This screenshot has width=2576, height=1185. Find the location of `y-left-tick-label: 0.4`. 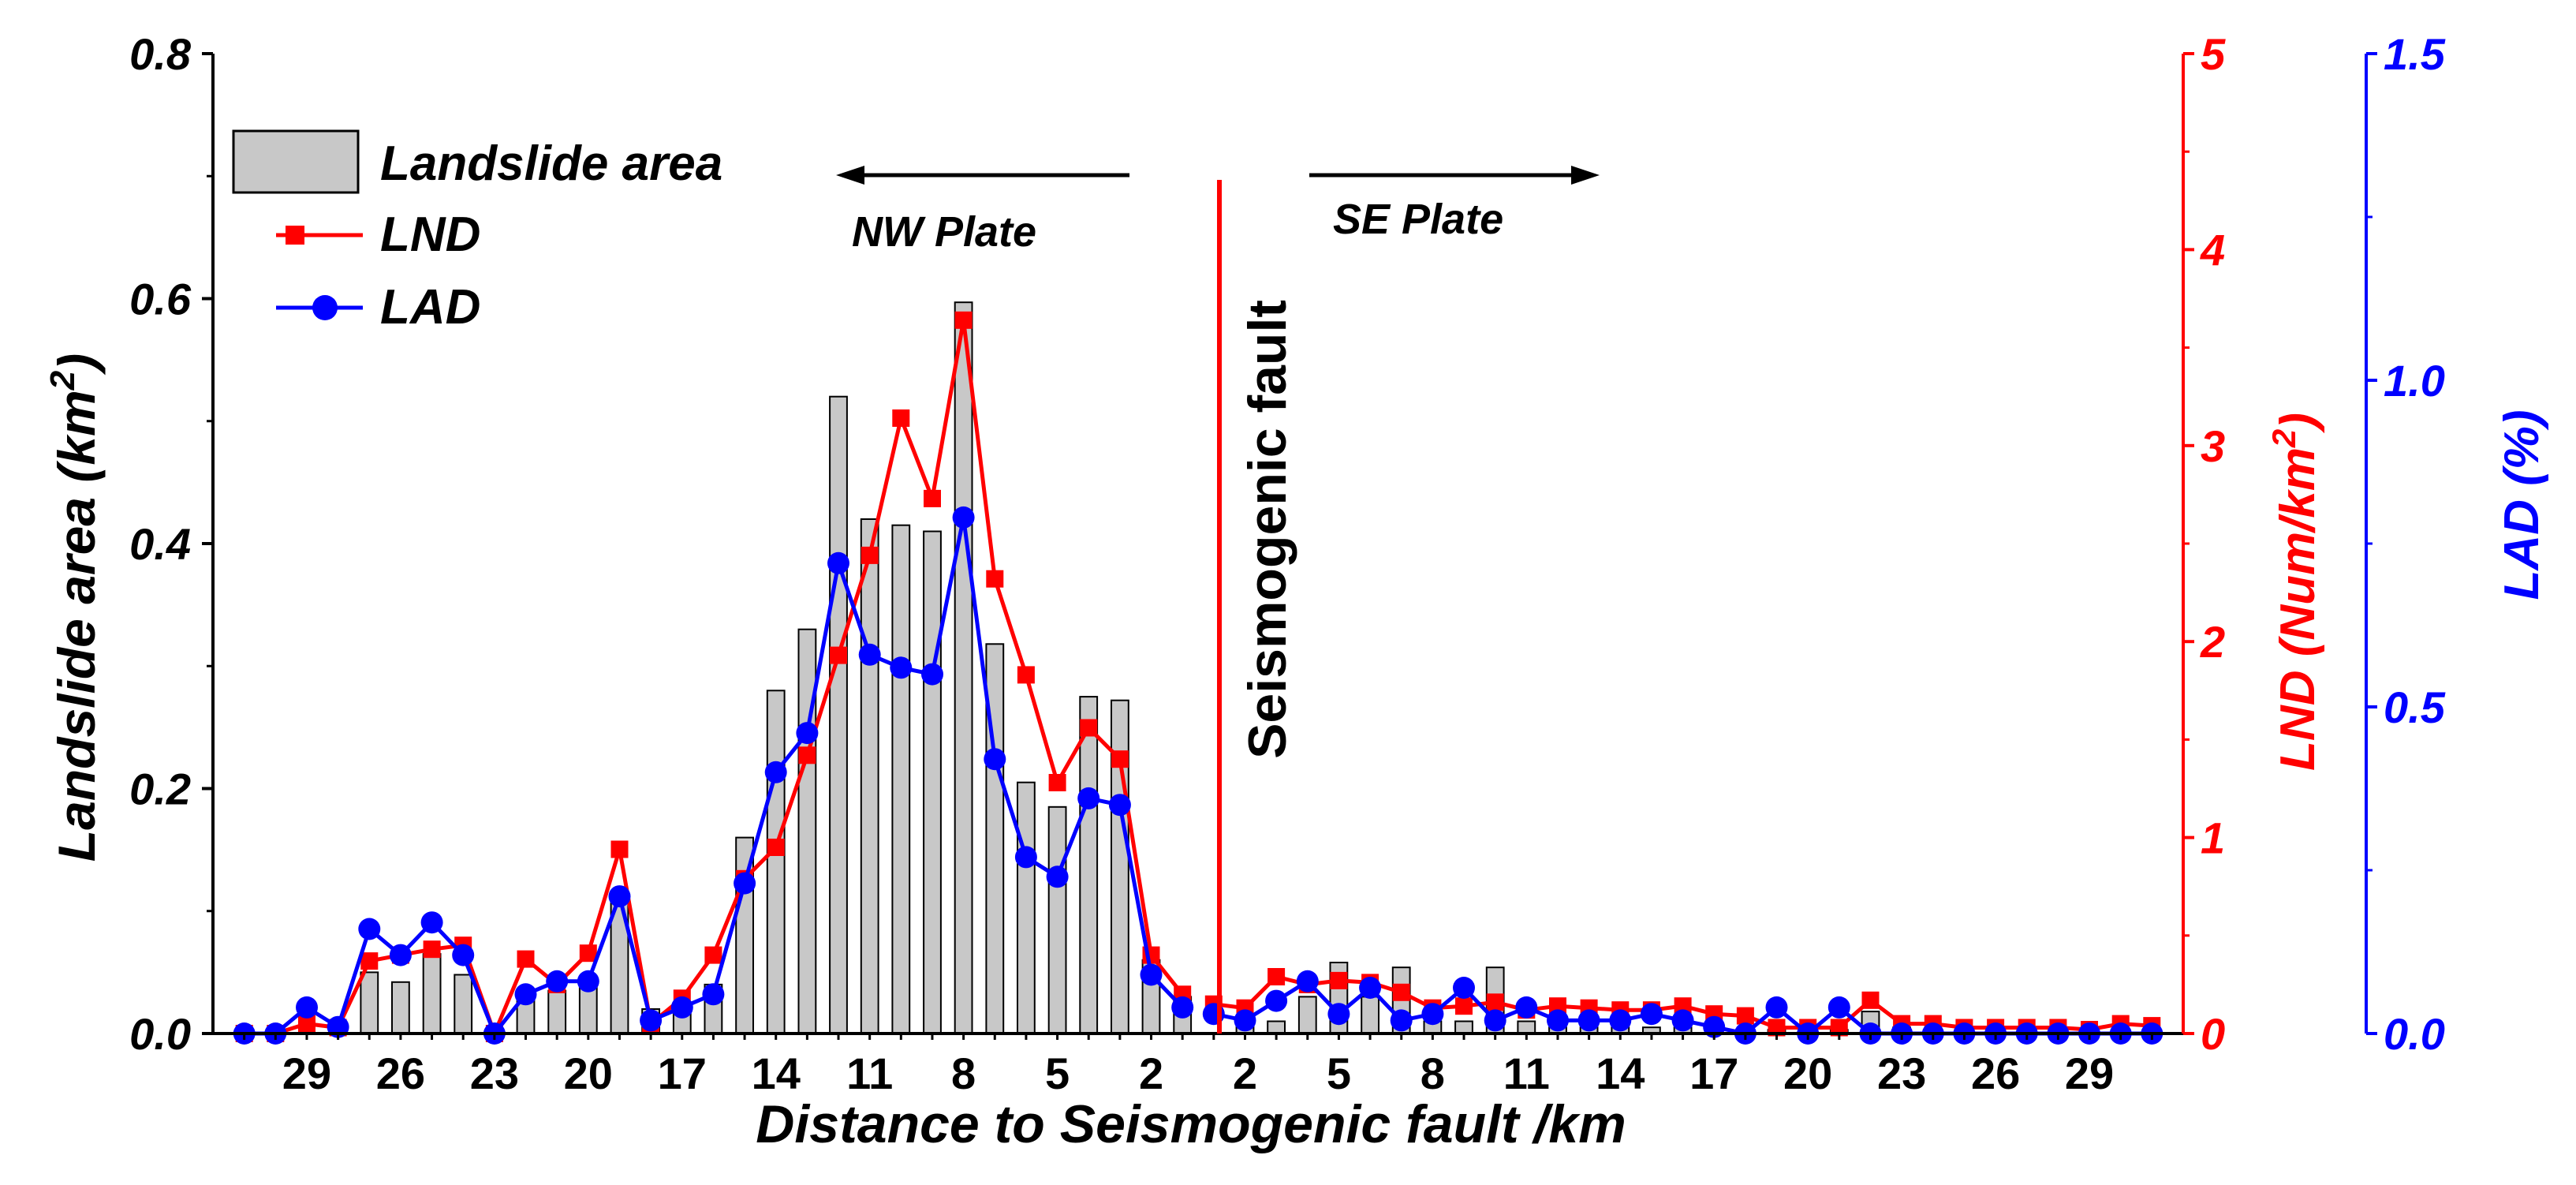

y-left-tick-label: 0.4 is located at coordinates (160, 544).